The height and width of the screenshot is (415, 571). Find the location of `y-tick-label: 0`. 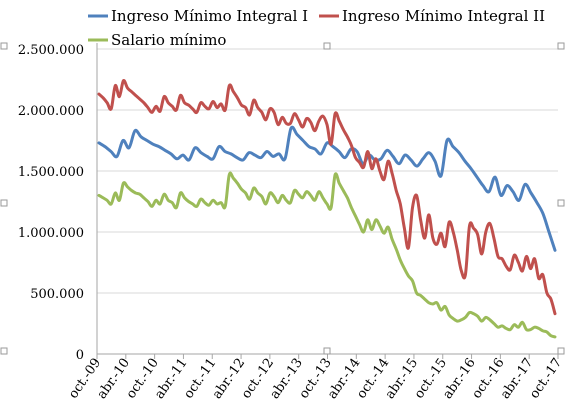

y-tick-label: 0 is located at coordinates (80, 355).